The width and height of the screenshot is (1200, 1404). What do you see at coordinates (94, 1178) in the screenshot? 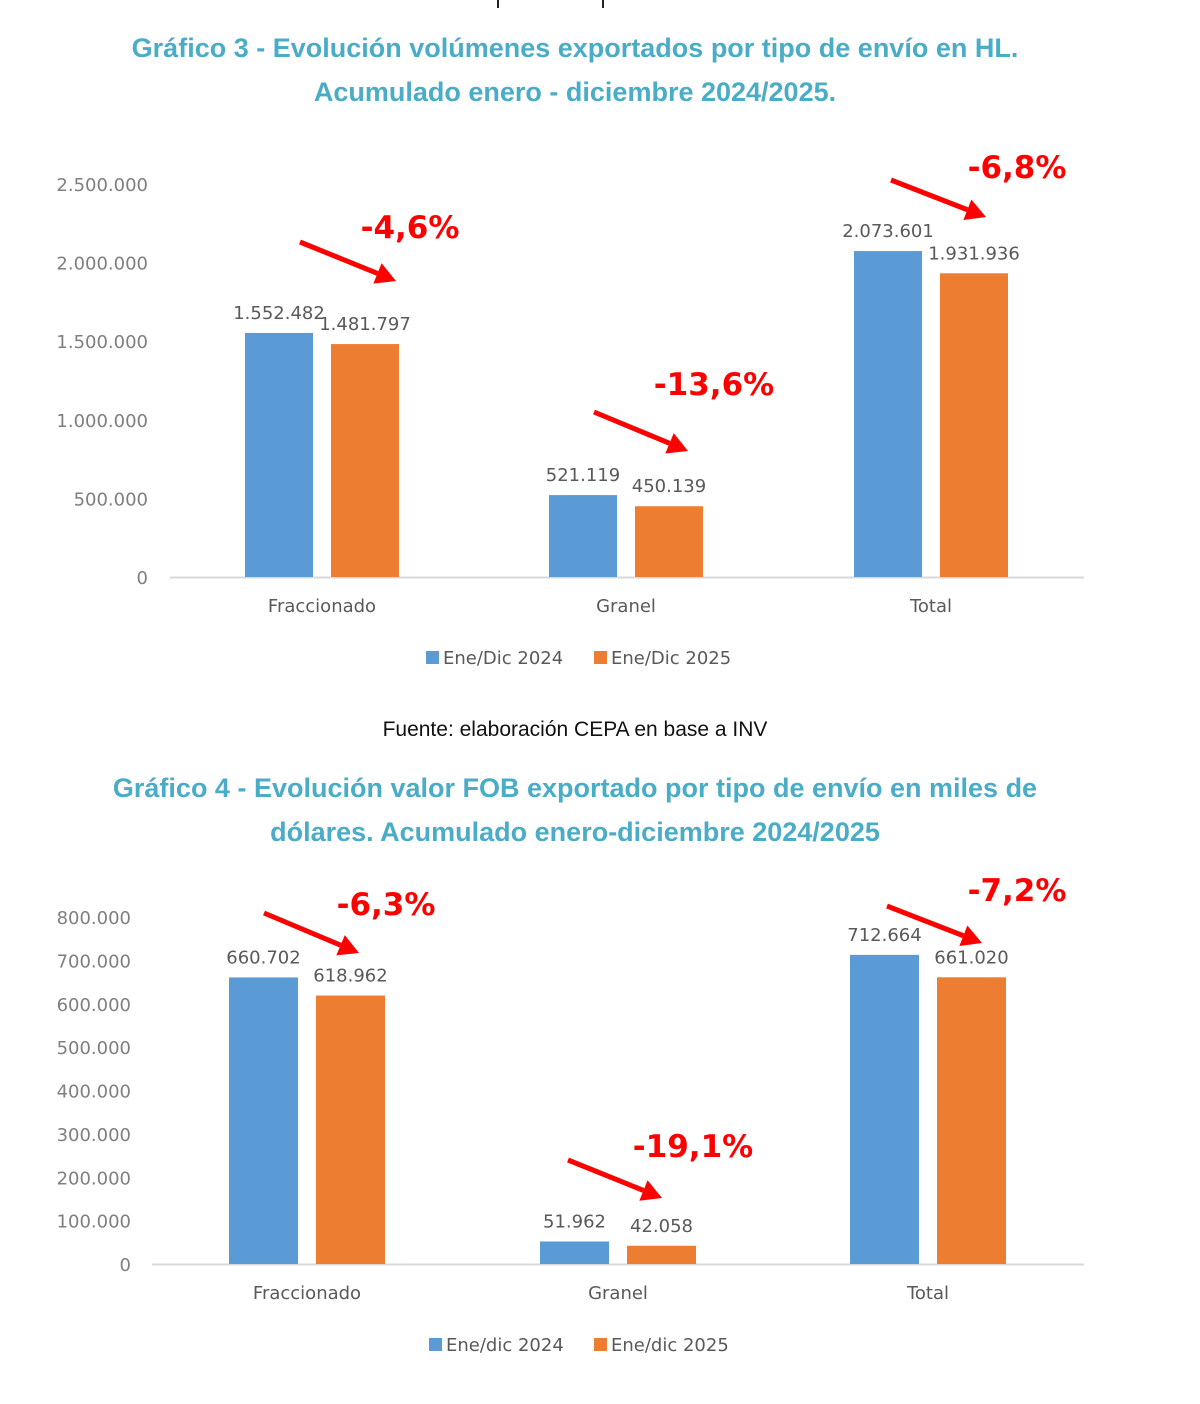
I see `y-tick-label: 200.000` at bounding box center [94, 1178].